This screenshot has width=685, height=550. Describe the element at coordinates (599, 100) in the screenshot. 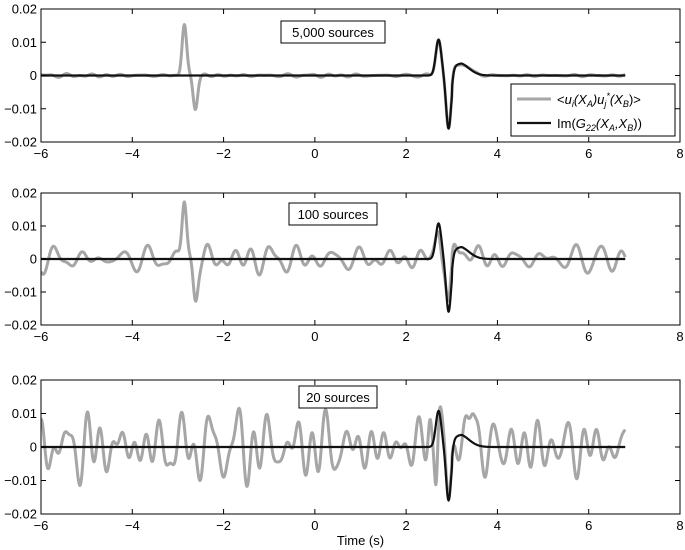

I see `legend-label-crosscorrelation: <ui(XA)uj*(XB)>` at that location.